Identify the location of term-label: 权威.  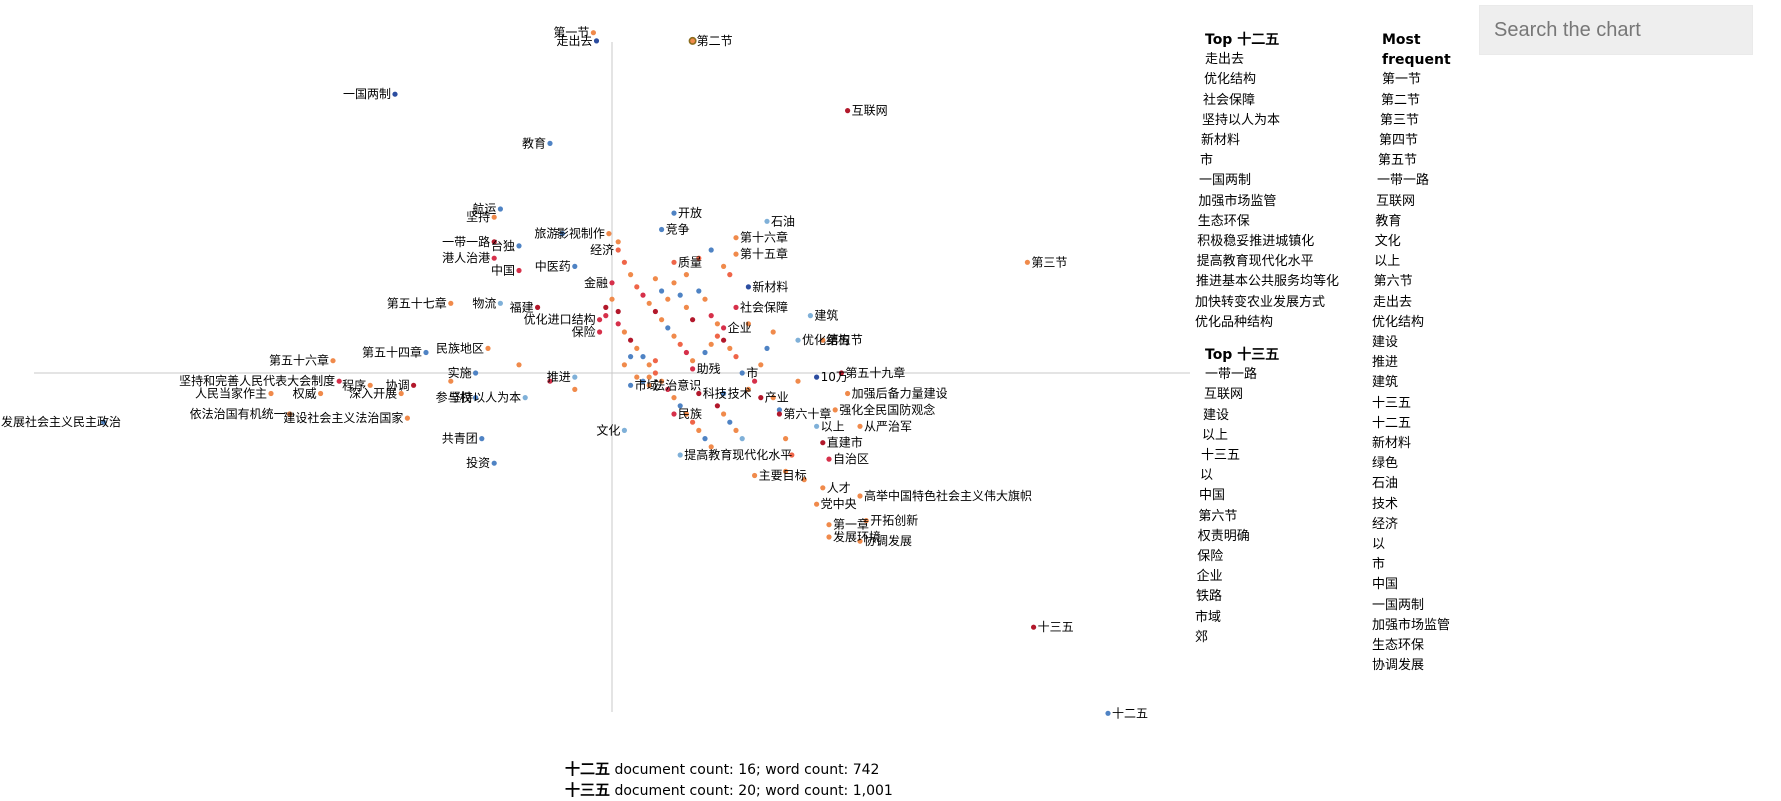
(305, 394).